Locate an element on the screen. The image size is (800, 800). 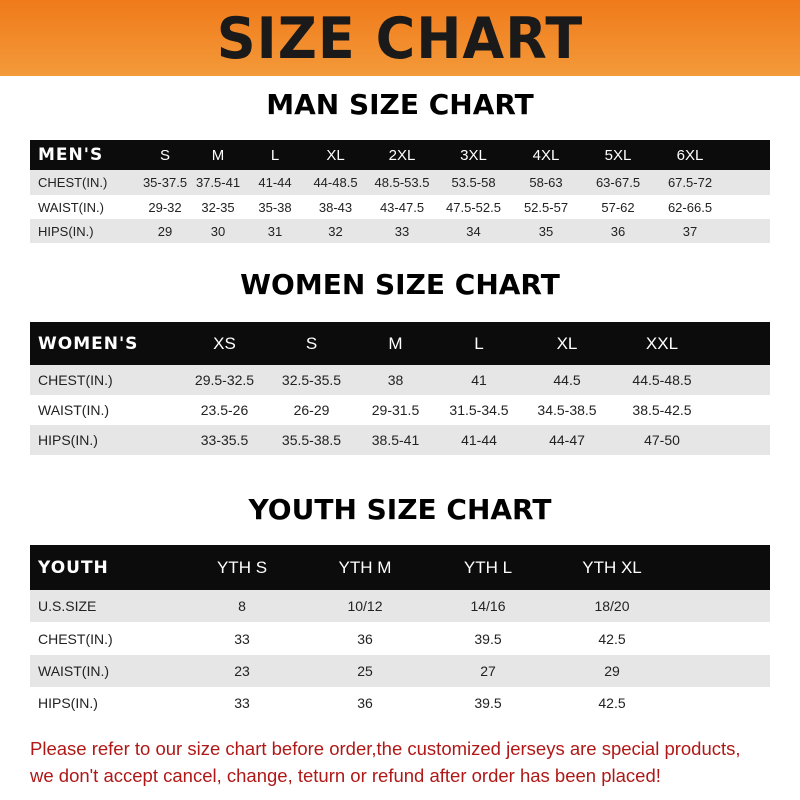
cell: YTH S is located at coordinates (242, 567).